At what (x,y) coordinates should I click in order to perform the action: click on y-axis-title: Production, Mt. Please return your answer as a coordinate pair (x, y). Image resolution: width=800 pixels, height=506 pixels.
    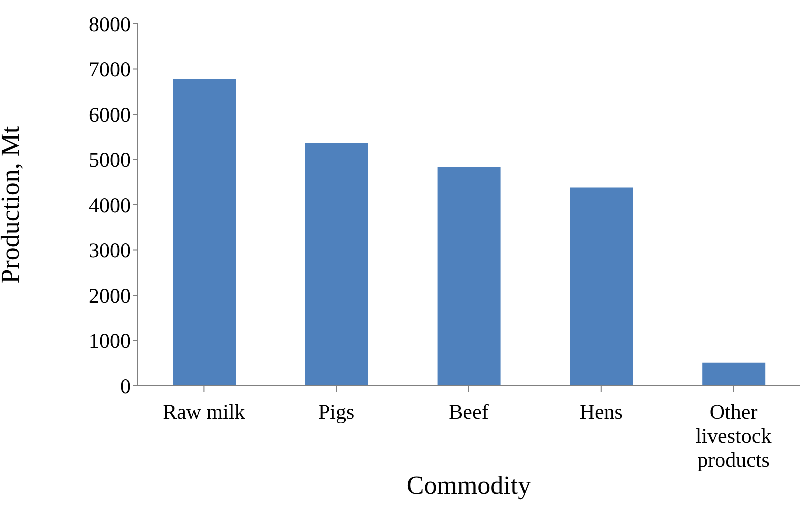
    Looking at the image, I should click on (13, 205).